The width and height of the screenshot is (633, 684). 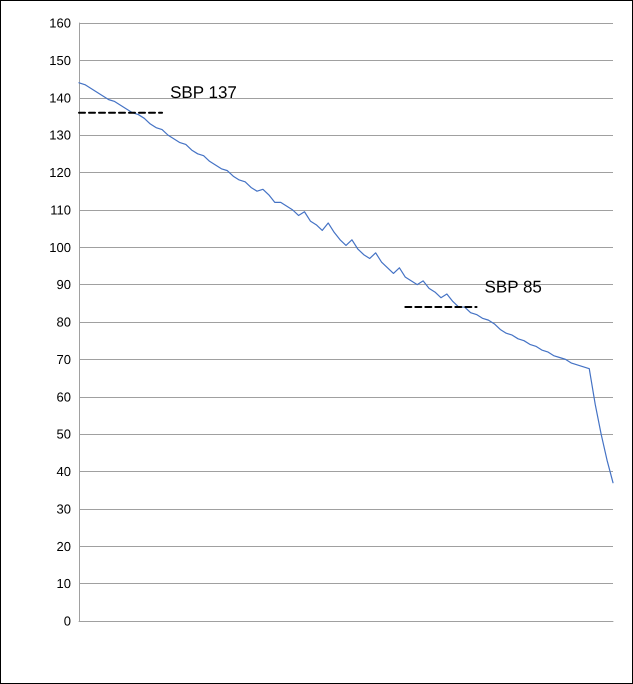 I want to click on series-label: SBP 137, so click(x=203, y=92).